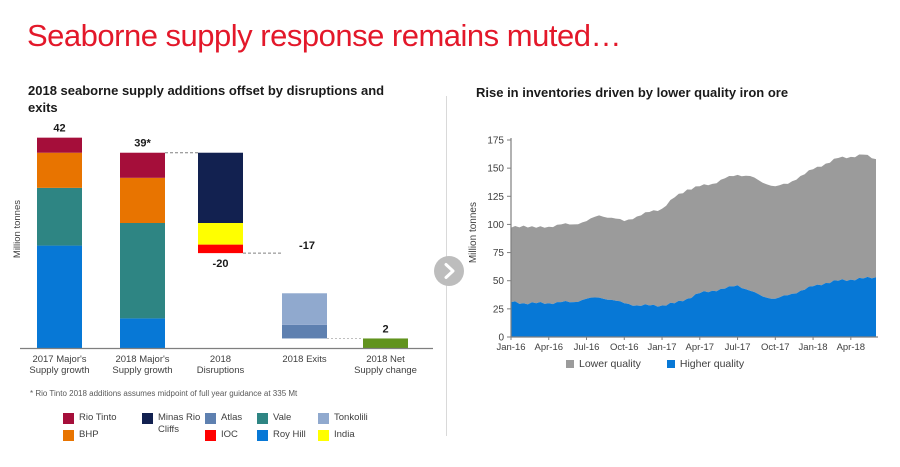  Describe the element at coordinates (499, 253) in the screenshot. I see `y-tick-label: 75` at that location.